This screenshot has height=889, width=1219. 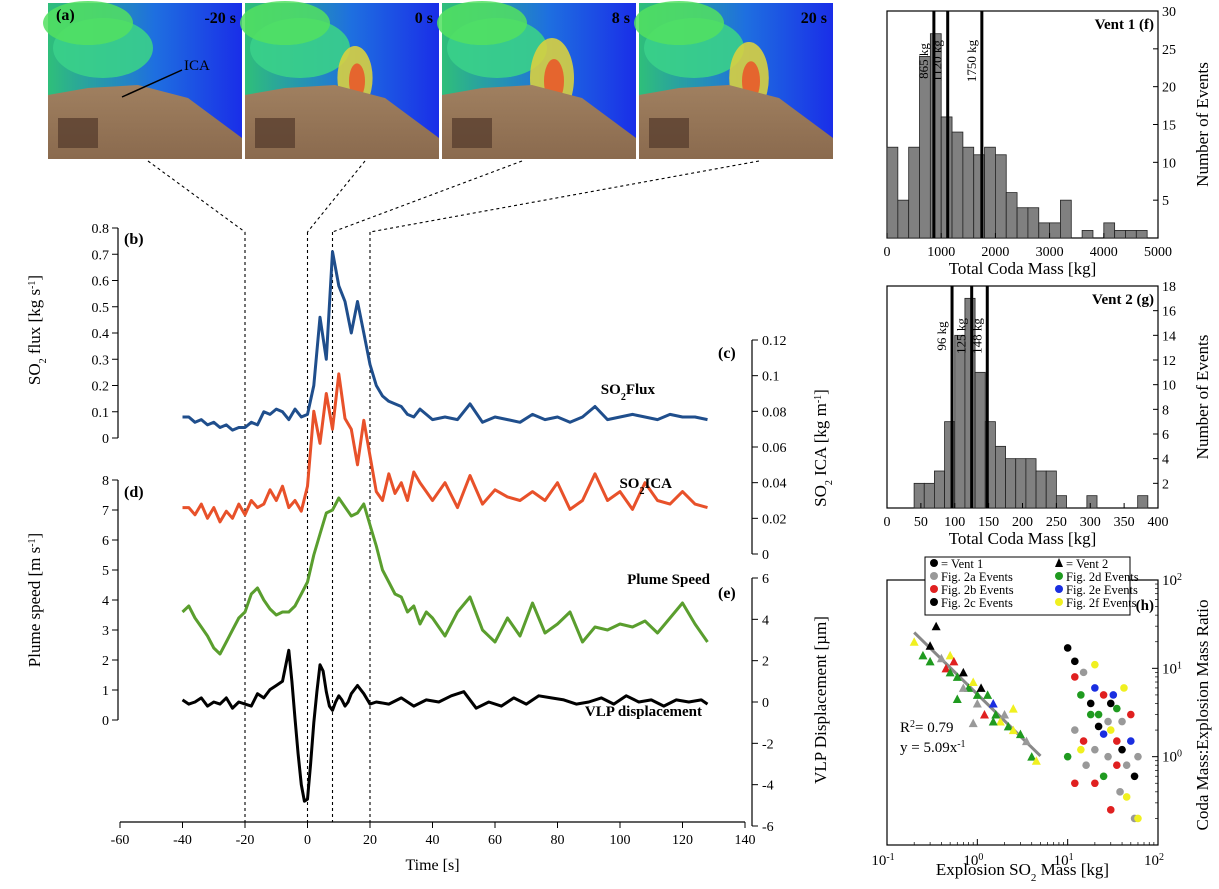 What do you see at coordinates (1154, 861) in the screenshot?
I see `scatter-x-tick-label: 102` at bounding box center [1154, 861].